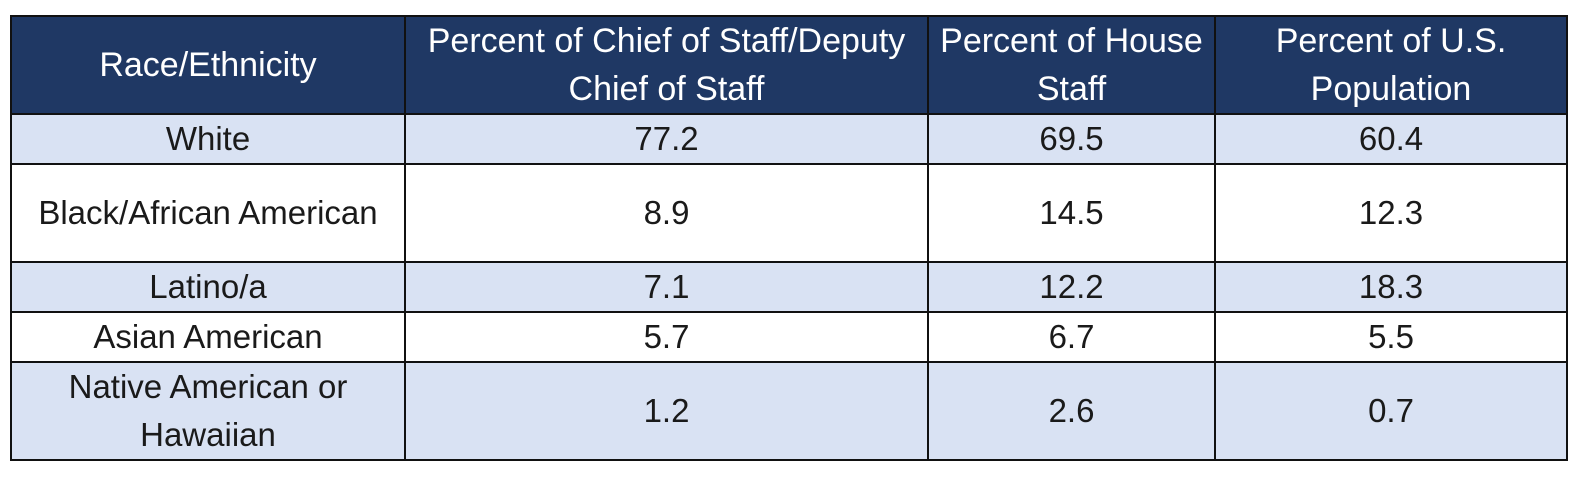 Image resolution: width=1581 pixels, height=477 pixels. Describe the element at coordinates (1071, 411) in the screenshot. I see `house-staff-value: 2.6` at that location.